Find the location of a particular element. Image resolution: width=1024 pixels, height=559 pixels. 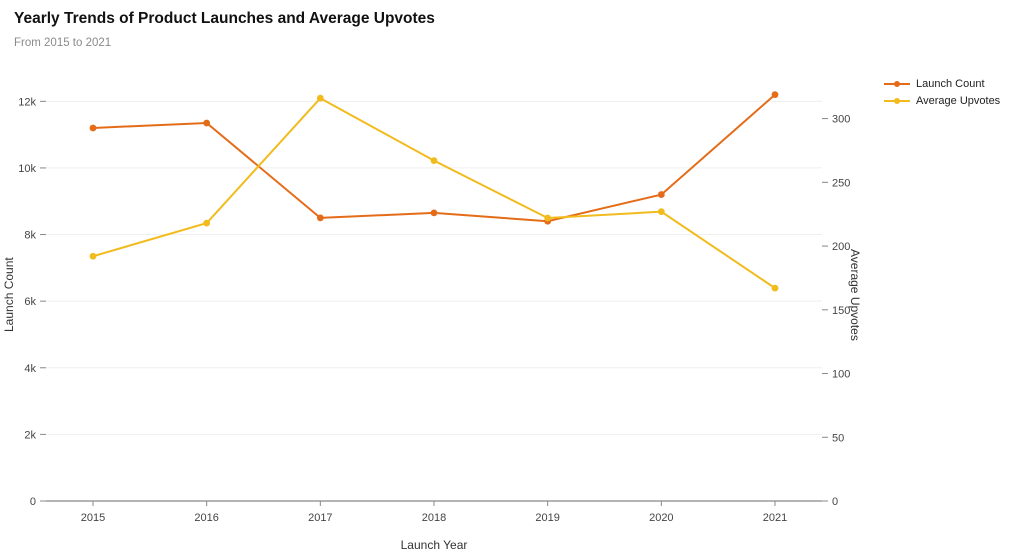

legend-label: Average Upvotes is located at coordinates (958, 101).